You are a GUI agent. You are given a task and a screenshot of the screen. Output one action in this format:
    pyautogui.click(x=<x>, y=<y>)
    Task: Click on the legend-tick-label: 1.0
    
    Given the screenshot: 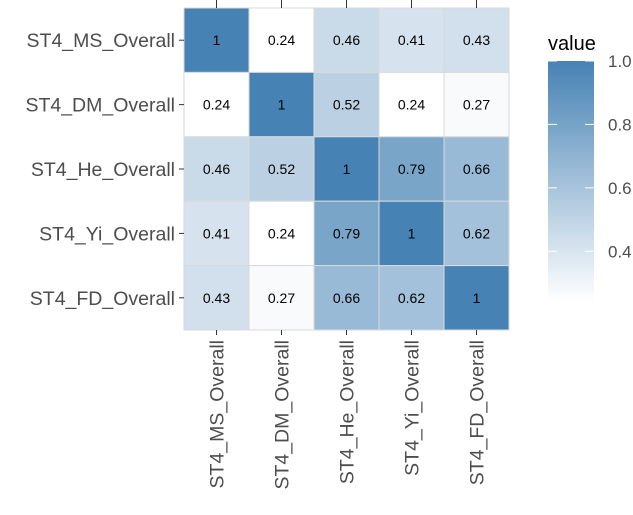 What is the action you would take?
    pyautogui.click(x=620, y=61)
    